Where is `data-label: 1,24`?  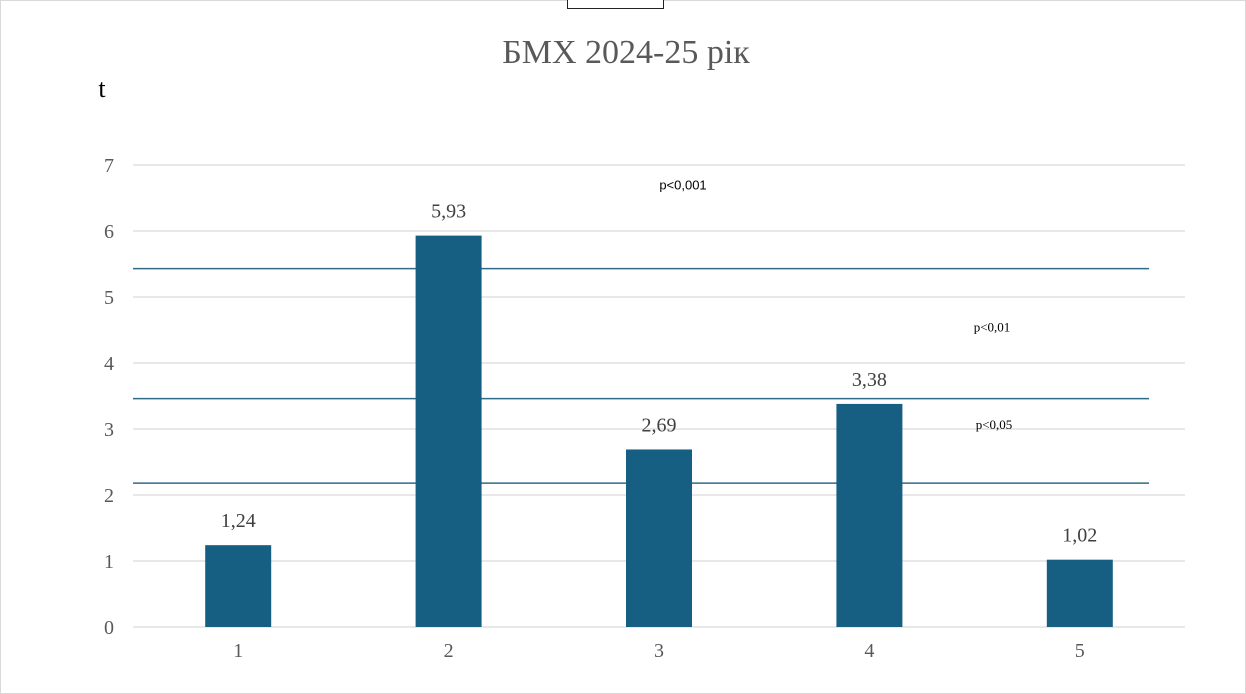 data-label: 1,24 is located at coordinates (238, 521).